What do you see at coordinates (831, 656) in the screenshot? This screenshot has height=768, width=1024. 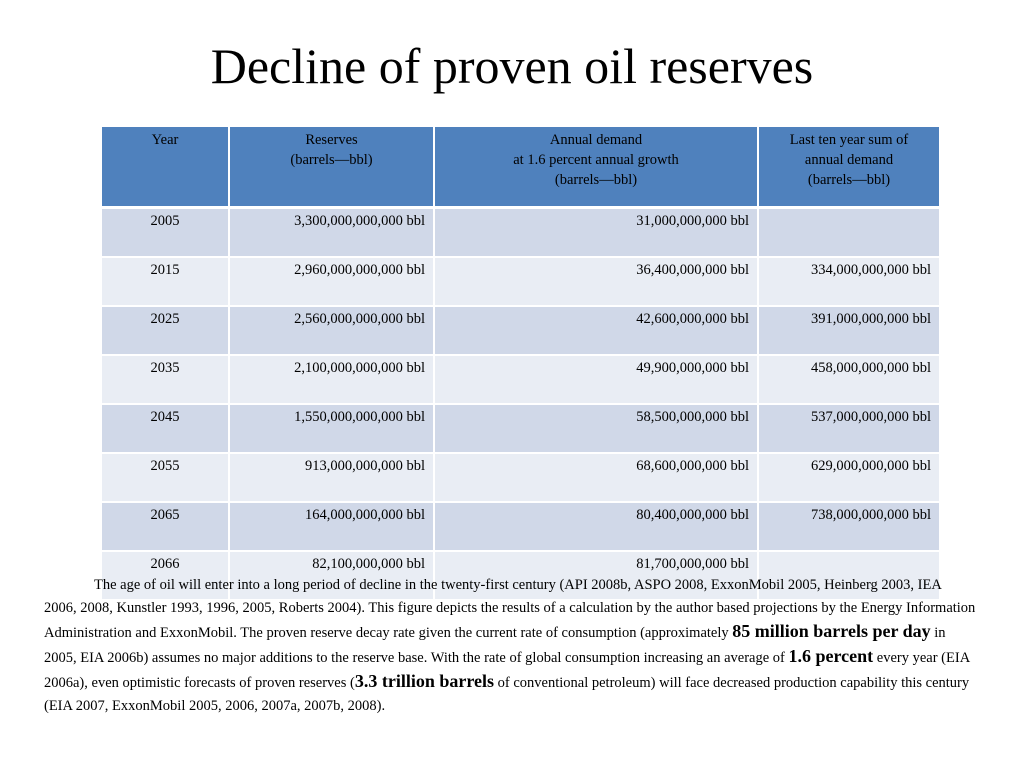 I see `caption-highlight: 1.6 percent` at bounding box center [831, 656].